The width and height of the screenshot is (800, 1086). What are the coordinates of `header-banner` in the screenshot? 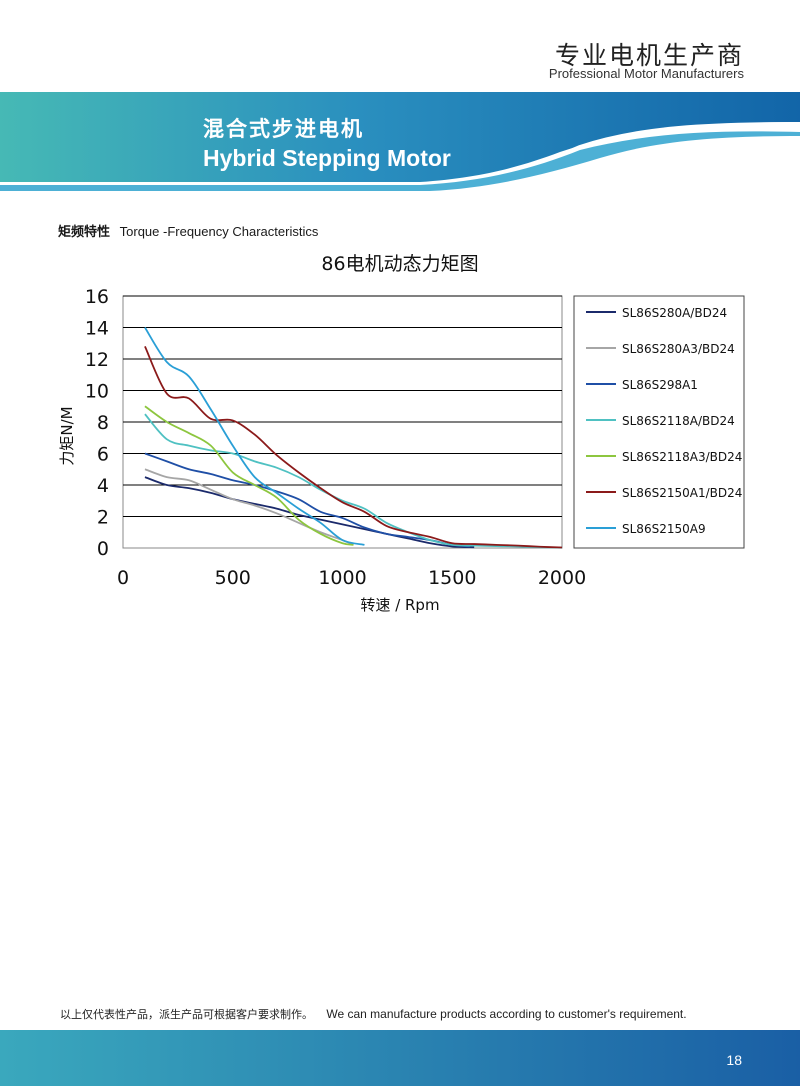 It's located at (400, 141).